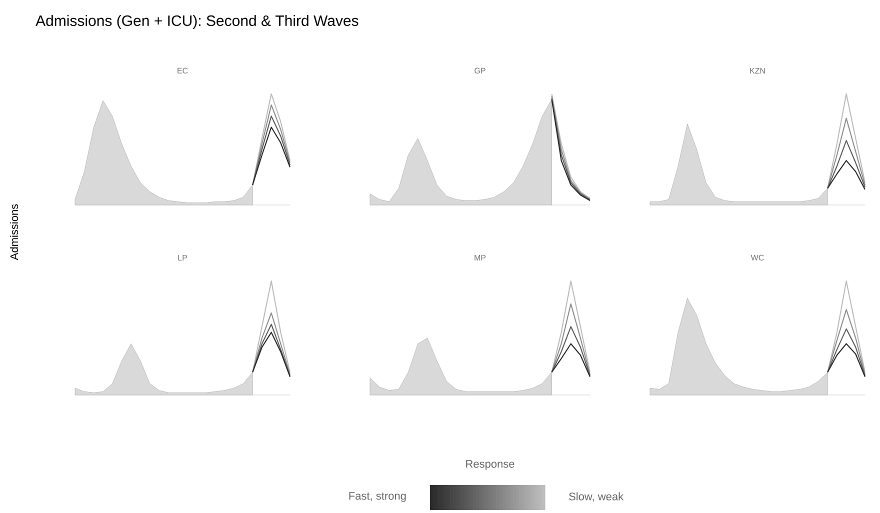 The height and width of the screenshot is (513, 880). What do you see at coordinates (377, 497) in the screenshot?
I see `text: Fast, strong` at bounding box center [377, 497].